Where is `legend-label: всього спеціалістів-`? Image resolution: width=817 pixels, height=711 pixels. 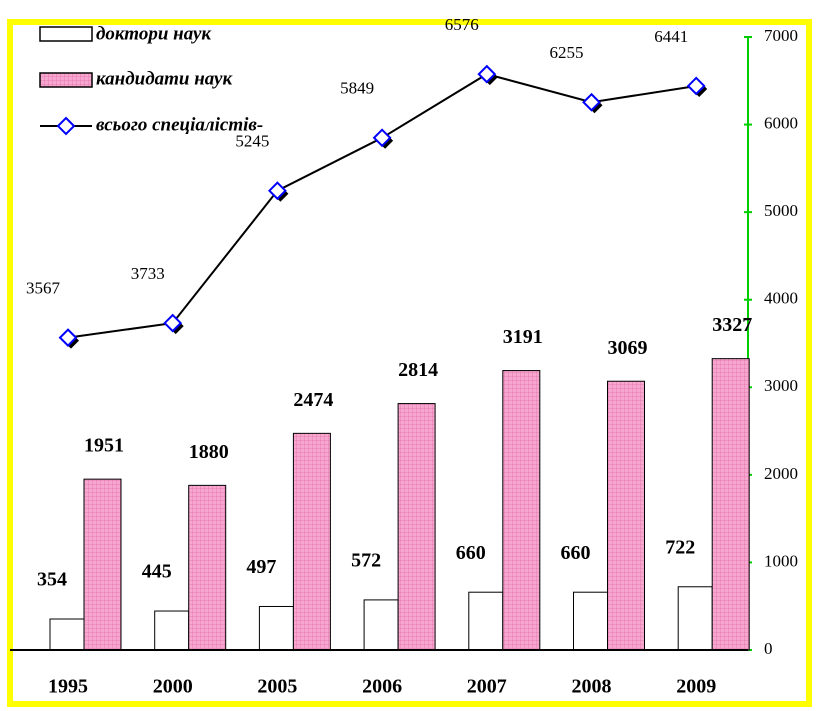
legend-label: всього спеціалістів- is located at coordinates (179, 124).